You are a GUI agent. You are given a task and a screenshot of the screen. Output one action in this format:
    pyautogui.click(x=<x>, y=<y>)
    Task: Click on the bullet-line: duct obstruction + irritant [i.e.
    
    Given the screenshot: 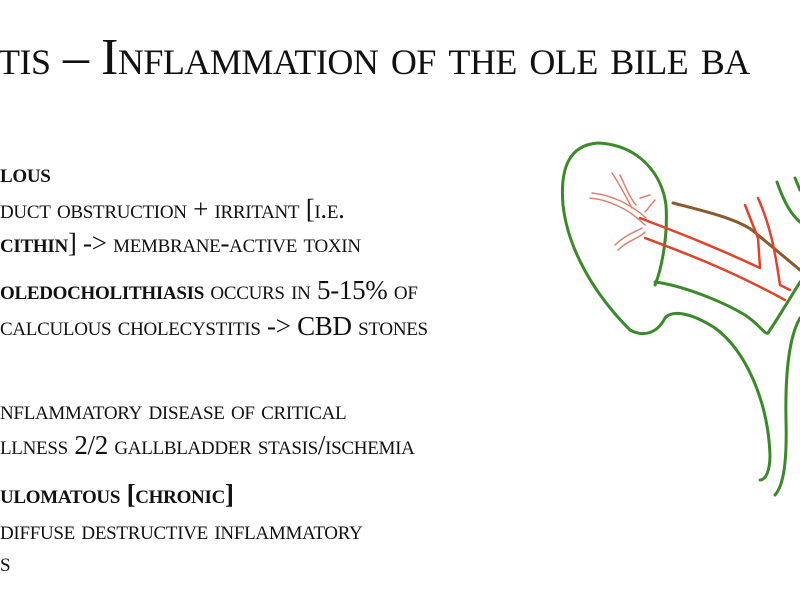 What is the action you would take?
    pyautogui.click(x=172, y=209)
    